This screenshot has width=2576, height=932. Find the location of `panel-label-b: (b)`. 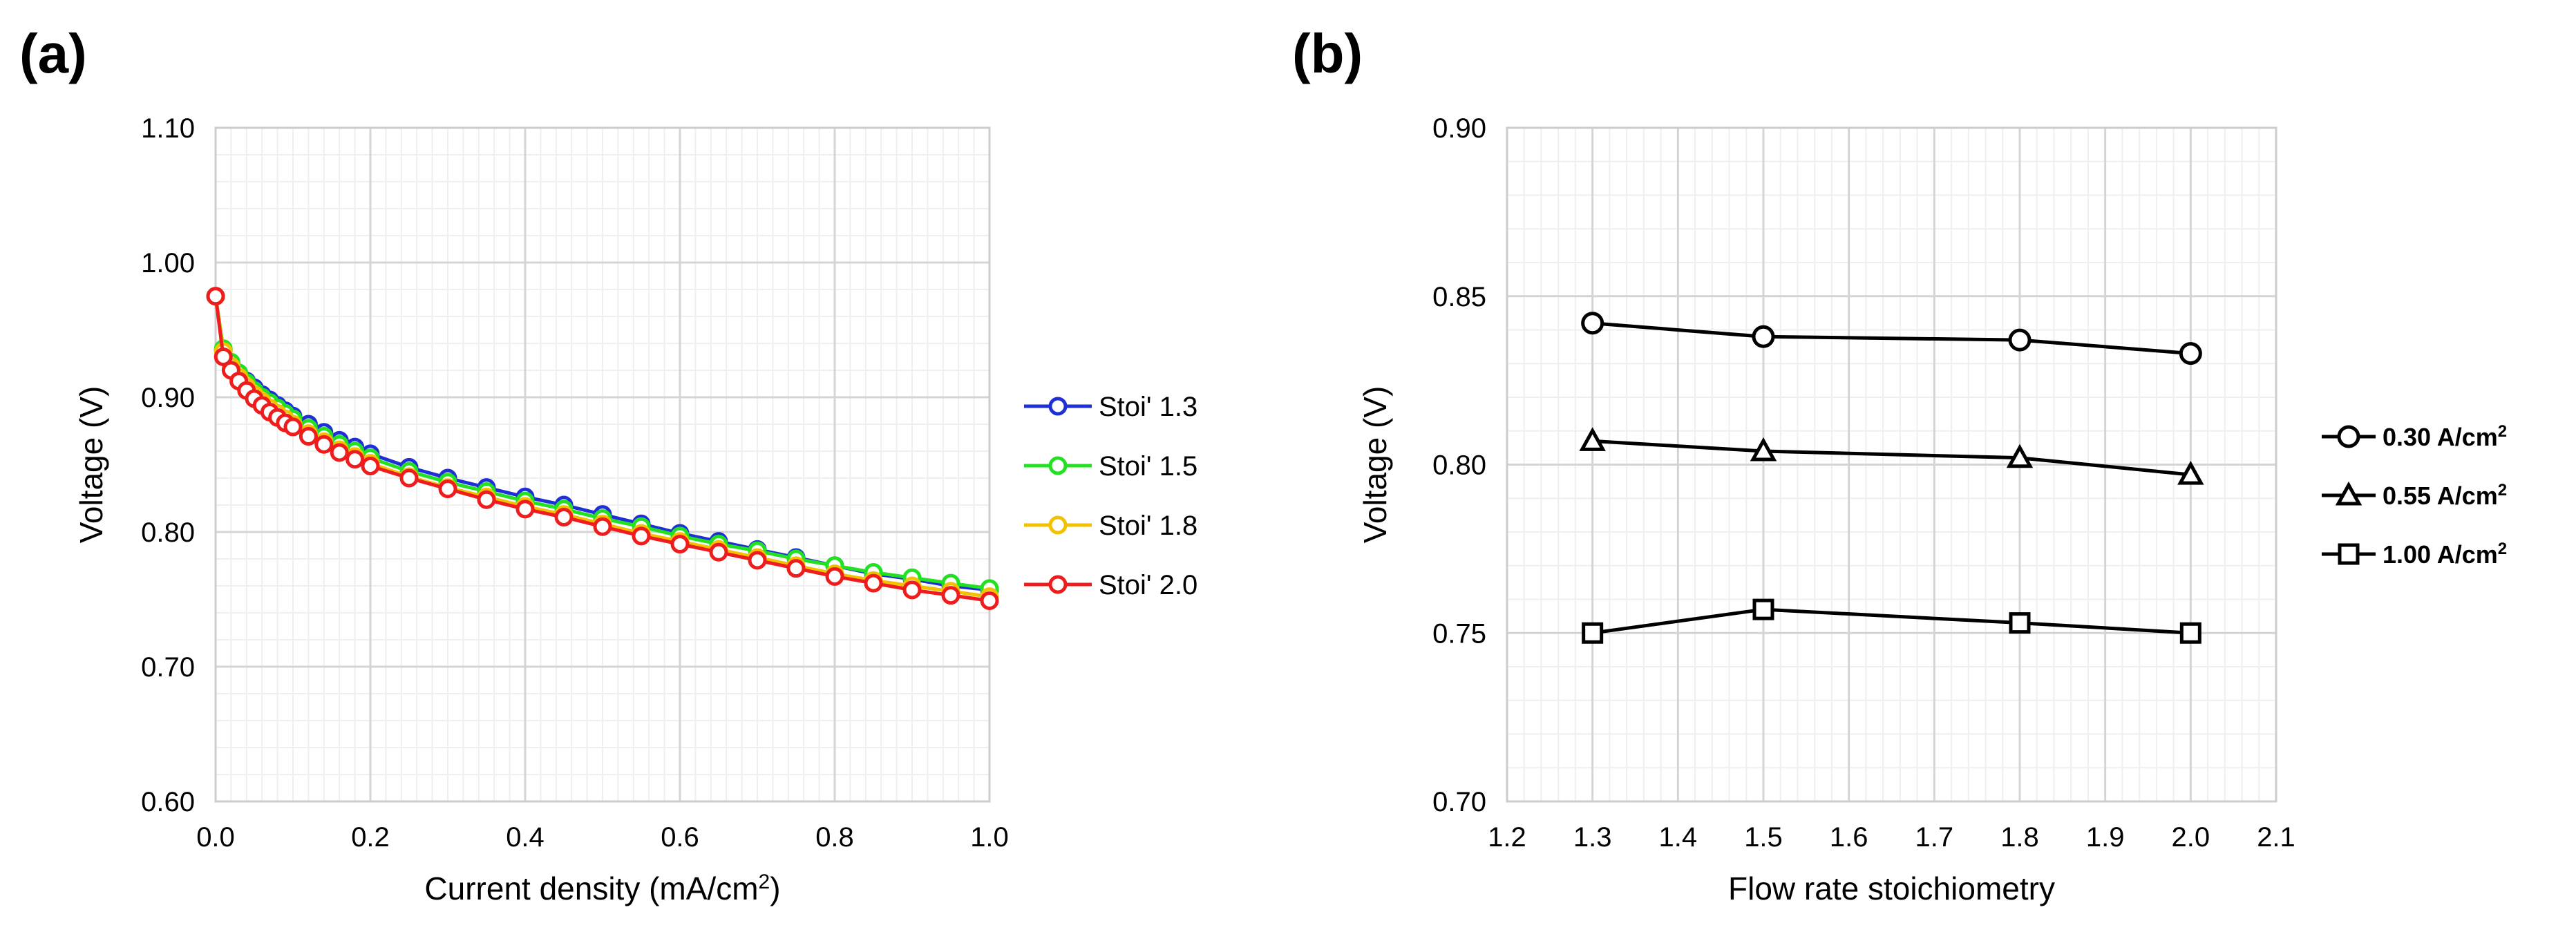

panel-label-b: (b) is located at coordinates (1327, 54).